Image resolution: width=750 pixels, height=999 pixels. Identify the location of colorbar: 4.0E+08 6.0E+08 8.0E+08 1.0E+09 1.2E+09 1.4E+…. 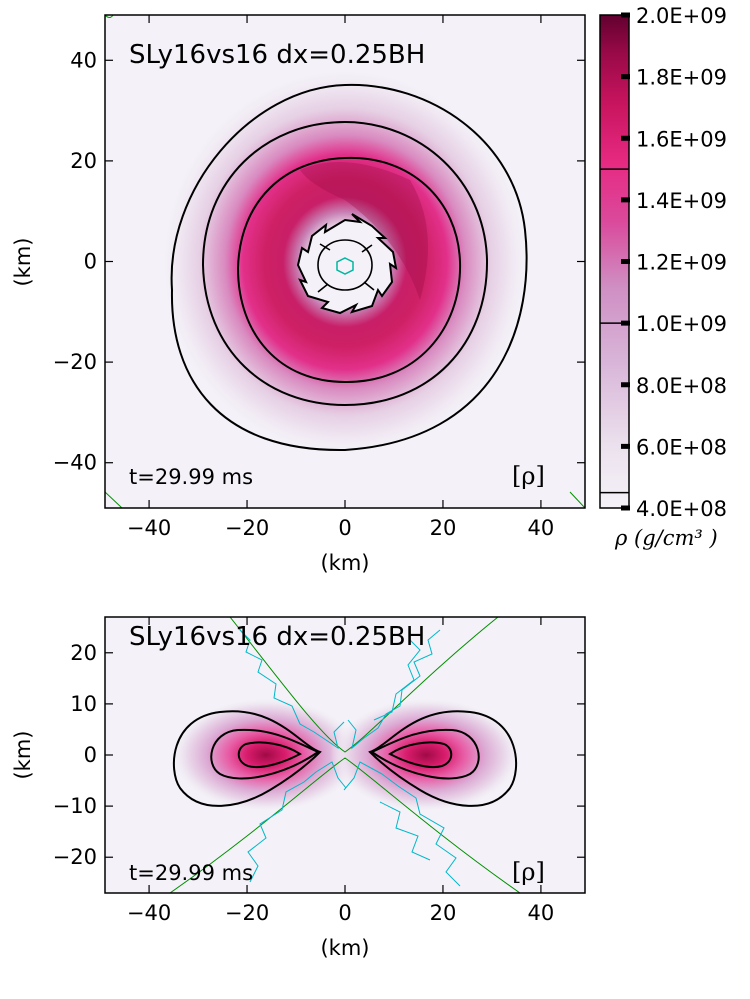
(663, 277).